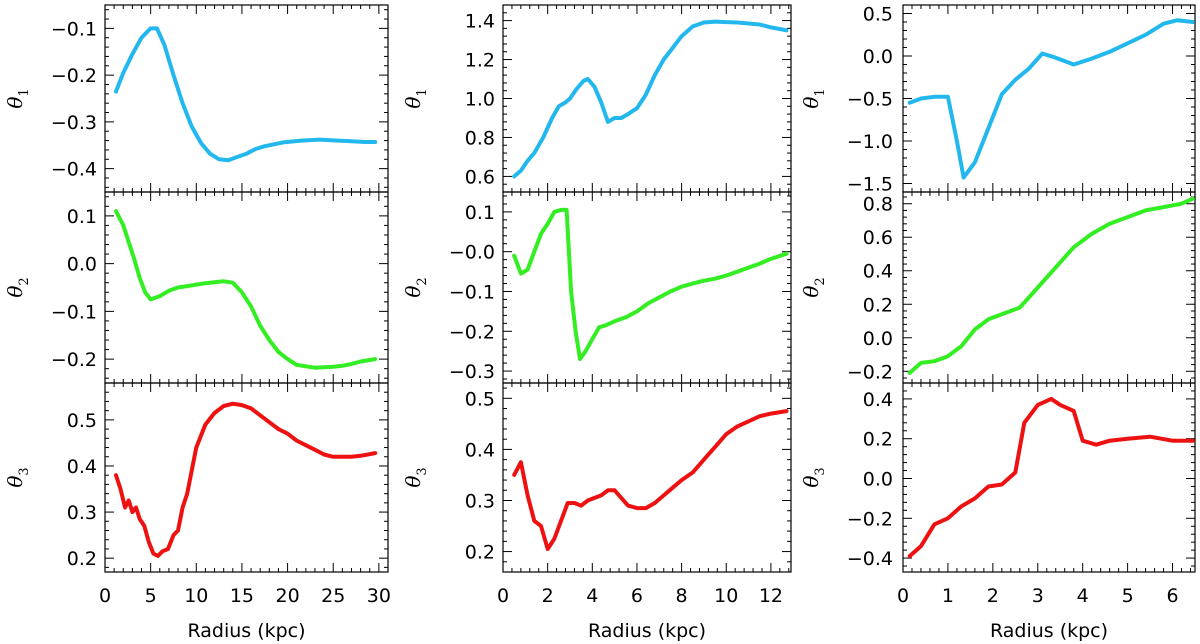 Image resolution: width=1200 pixels, height=644 pixels. What do you see at coordinates (105, 596) in the screenshot?
I see `x-tick-label-col1: 0` at bounding box center [105, 596].